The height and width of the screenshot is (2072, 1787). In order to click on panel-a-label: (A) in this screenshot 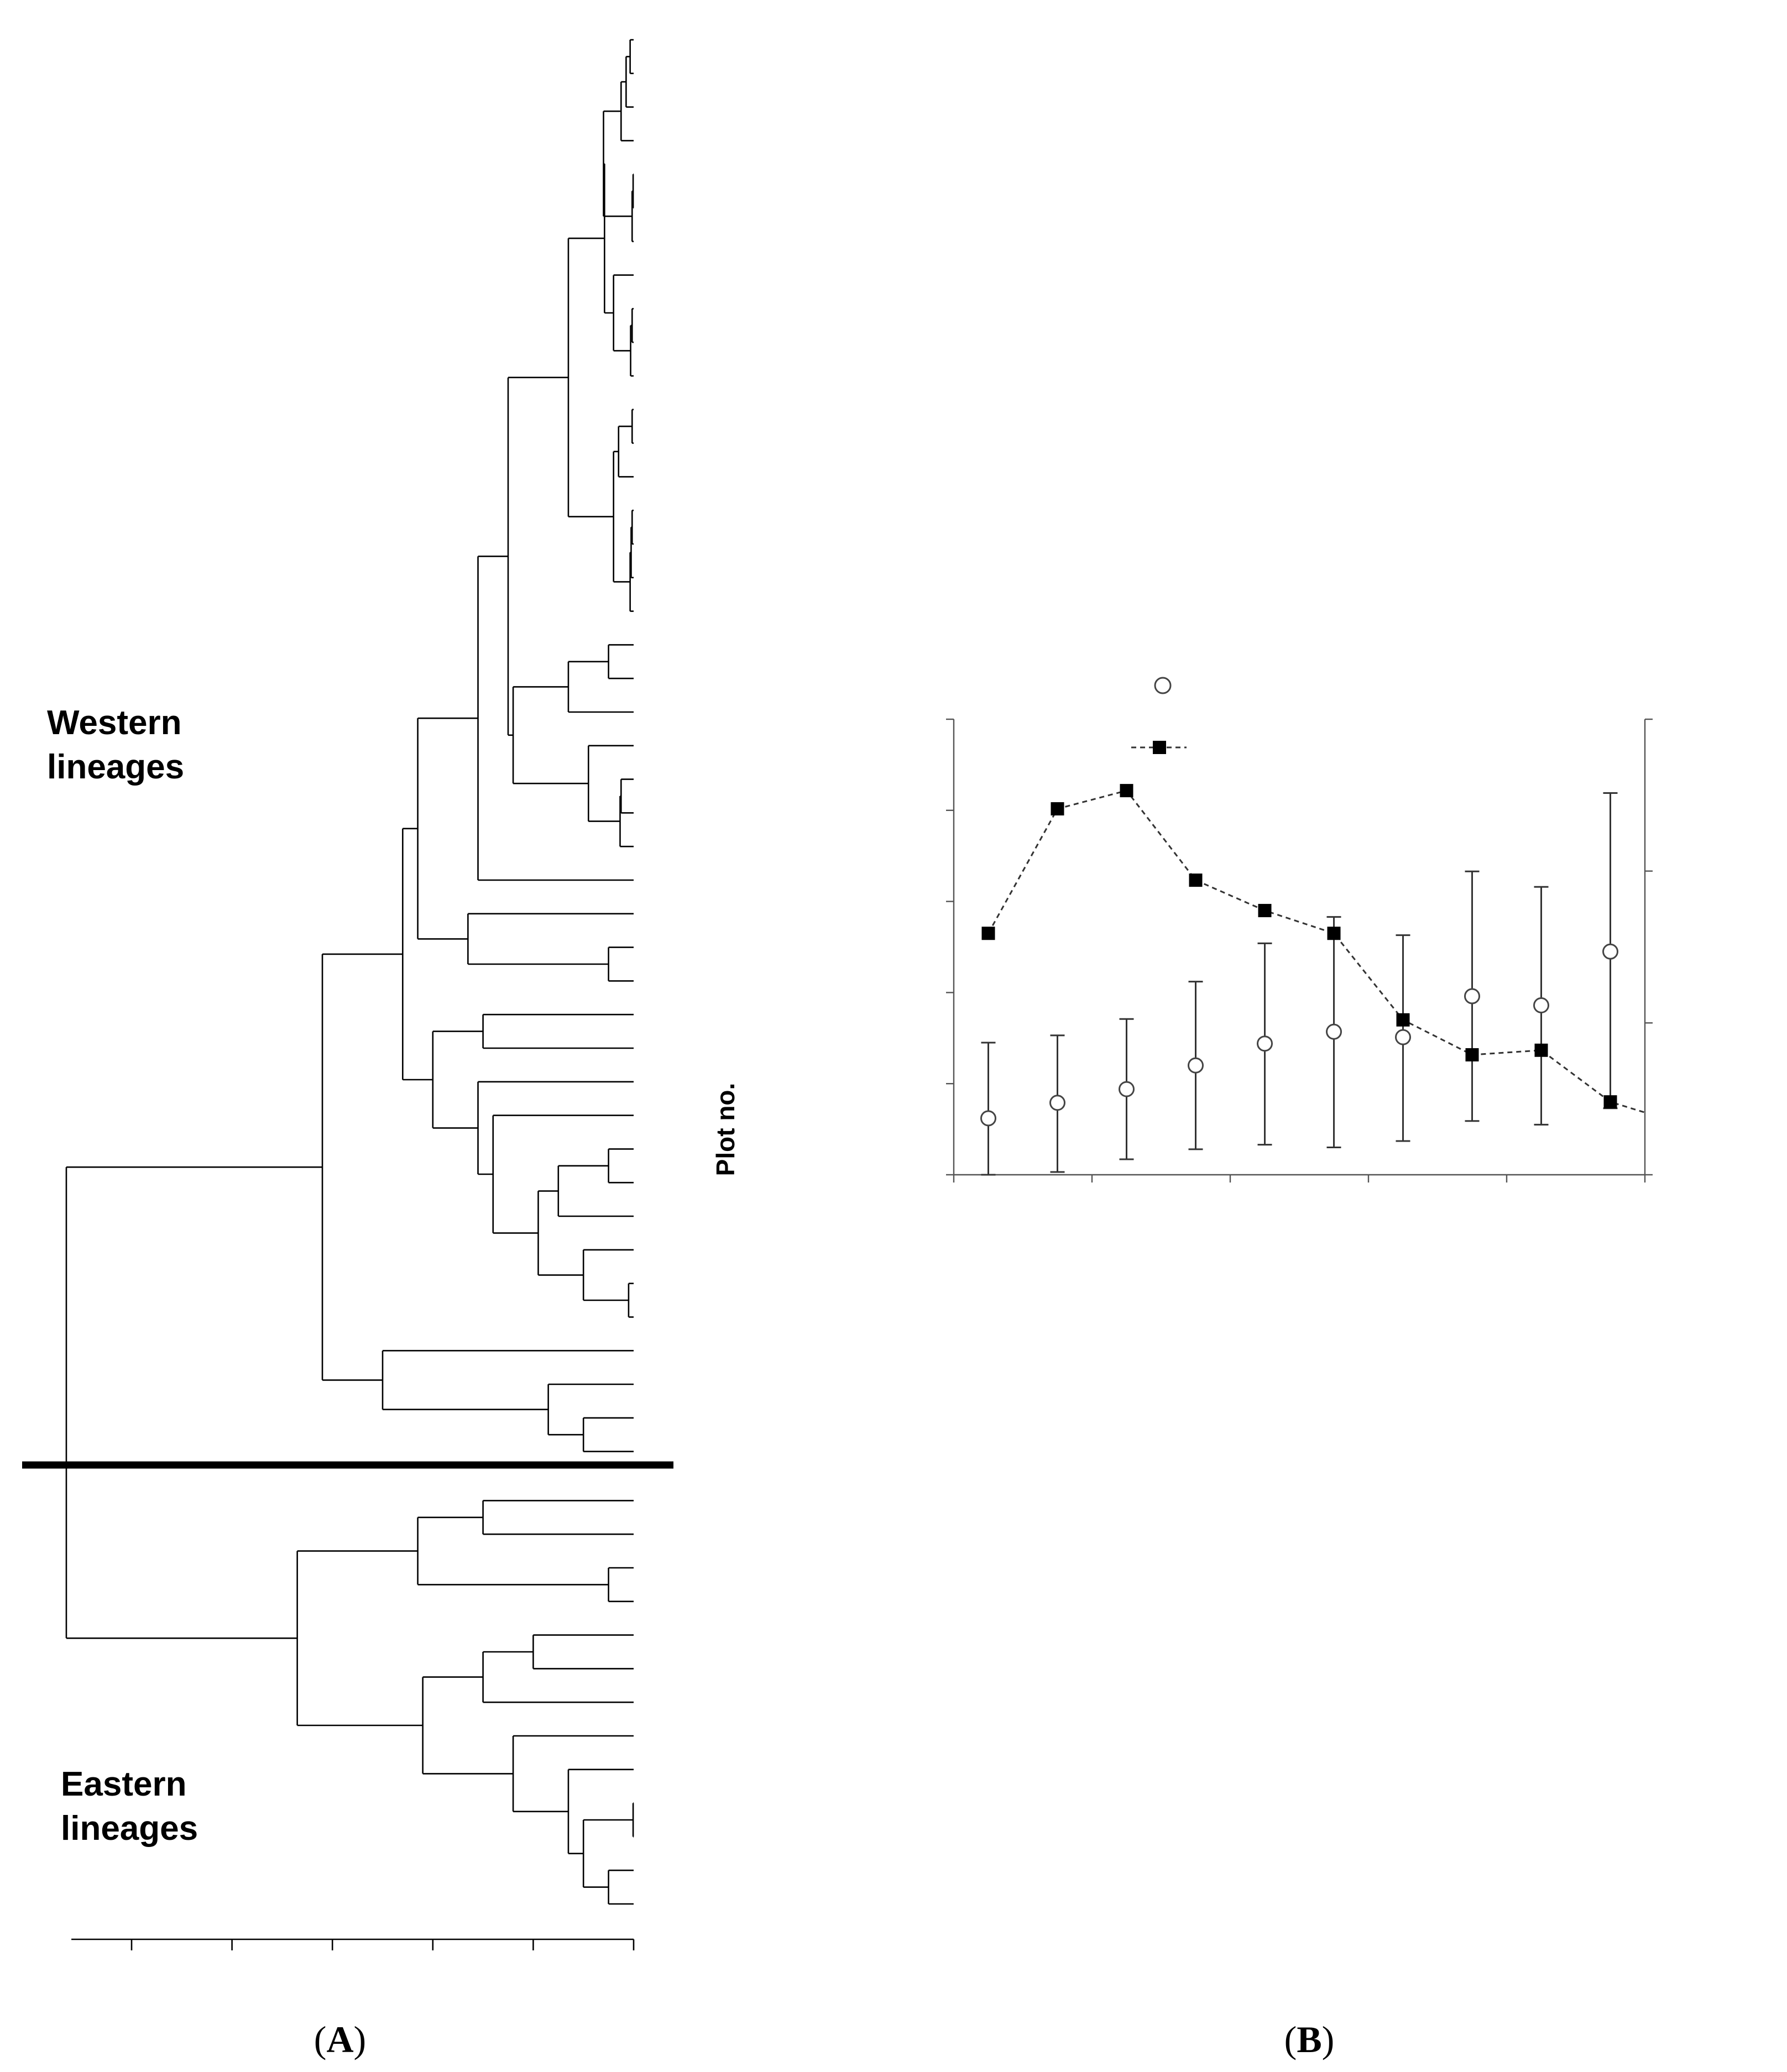, I will do `click(340, 2039)`.